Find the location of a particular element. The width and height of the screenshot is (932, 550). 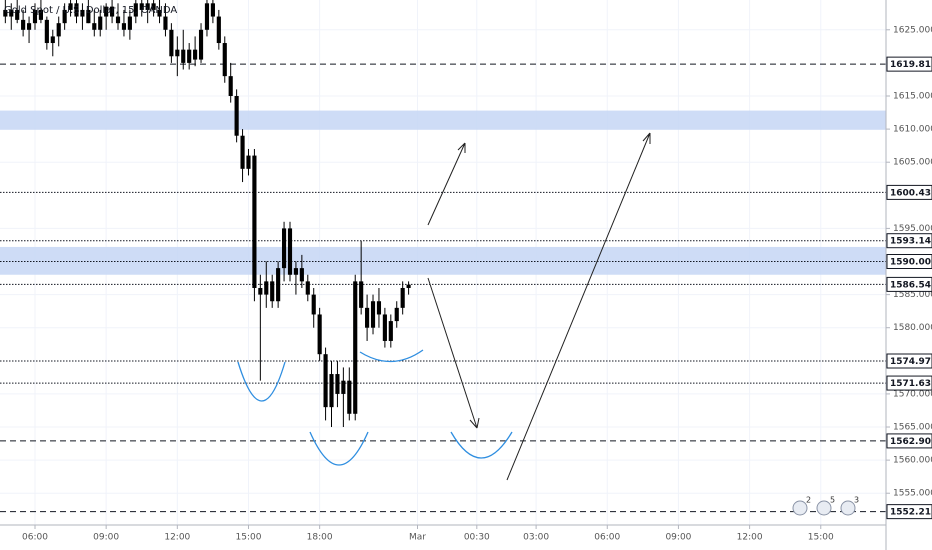

y-tick-label: 1625.000 is located at coordinates (912, 30).